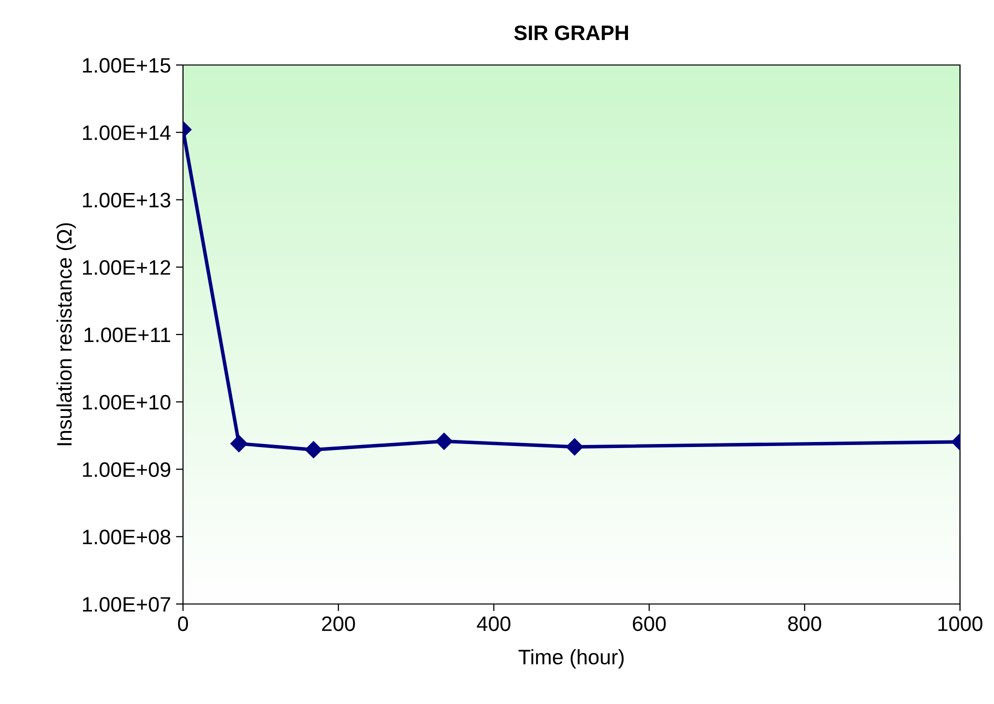  What do you see at coordinates (649, 624) in the screenshot?
I see `x-tick-label: 600` at bounding box center [649, 624].